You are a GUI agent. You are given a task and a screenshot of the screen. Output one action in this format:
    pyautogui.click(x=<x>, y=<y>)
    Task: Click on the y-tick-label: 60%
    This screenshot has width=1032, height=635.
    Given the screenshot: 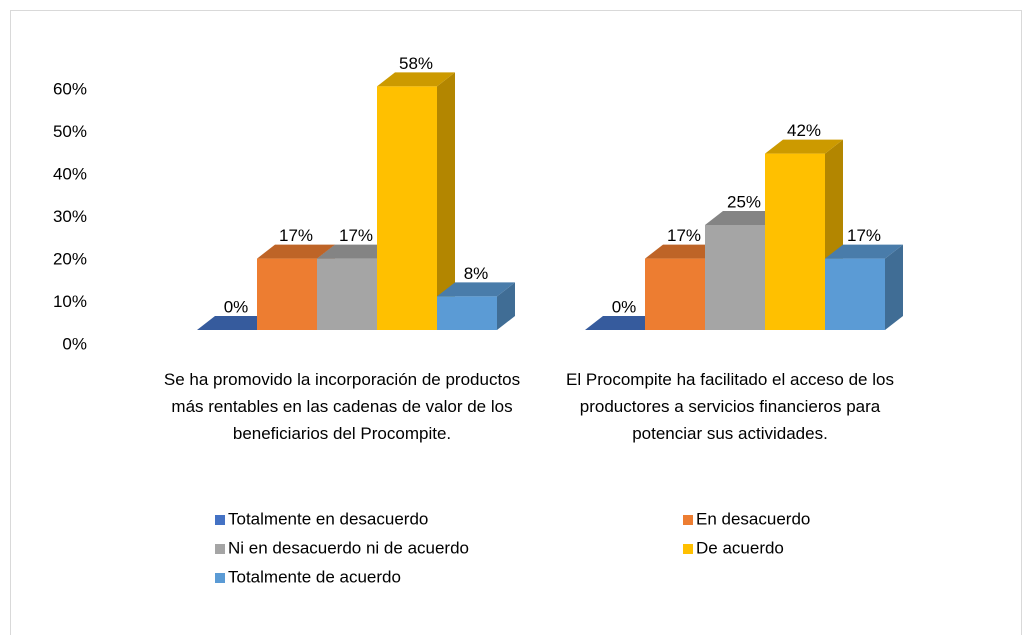 What is the action you would take?
    pyautogui.click(x=70, y=88)
    